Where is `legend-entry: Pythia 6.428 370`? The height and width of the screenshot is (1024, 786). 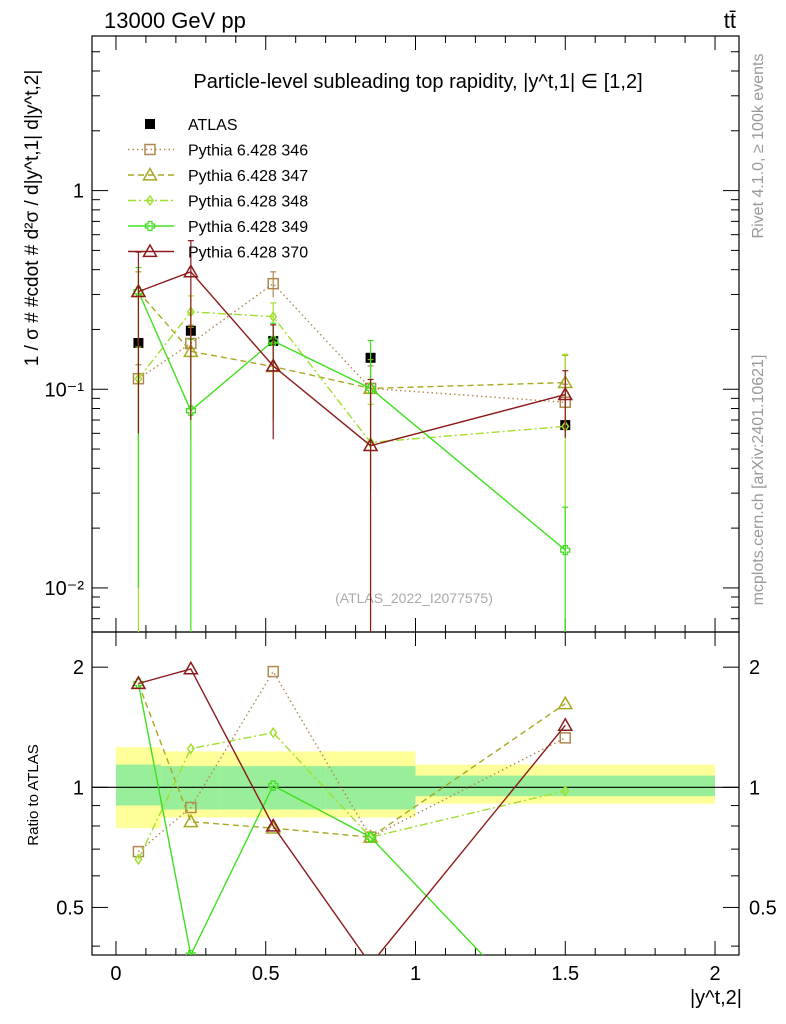
legend-entry: Pythia 6.428 370 is located at coordinates (248, 253).